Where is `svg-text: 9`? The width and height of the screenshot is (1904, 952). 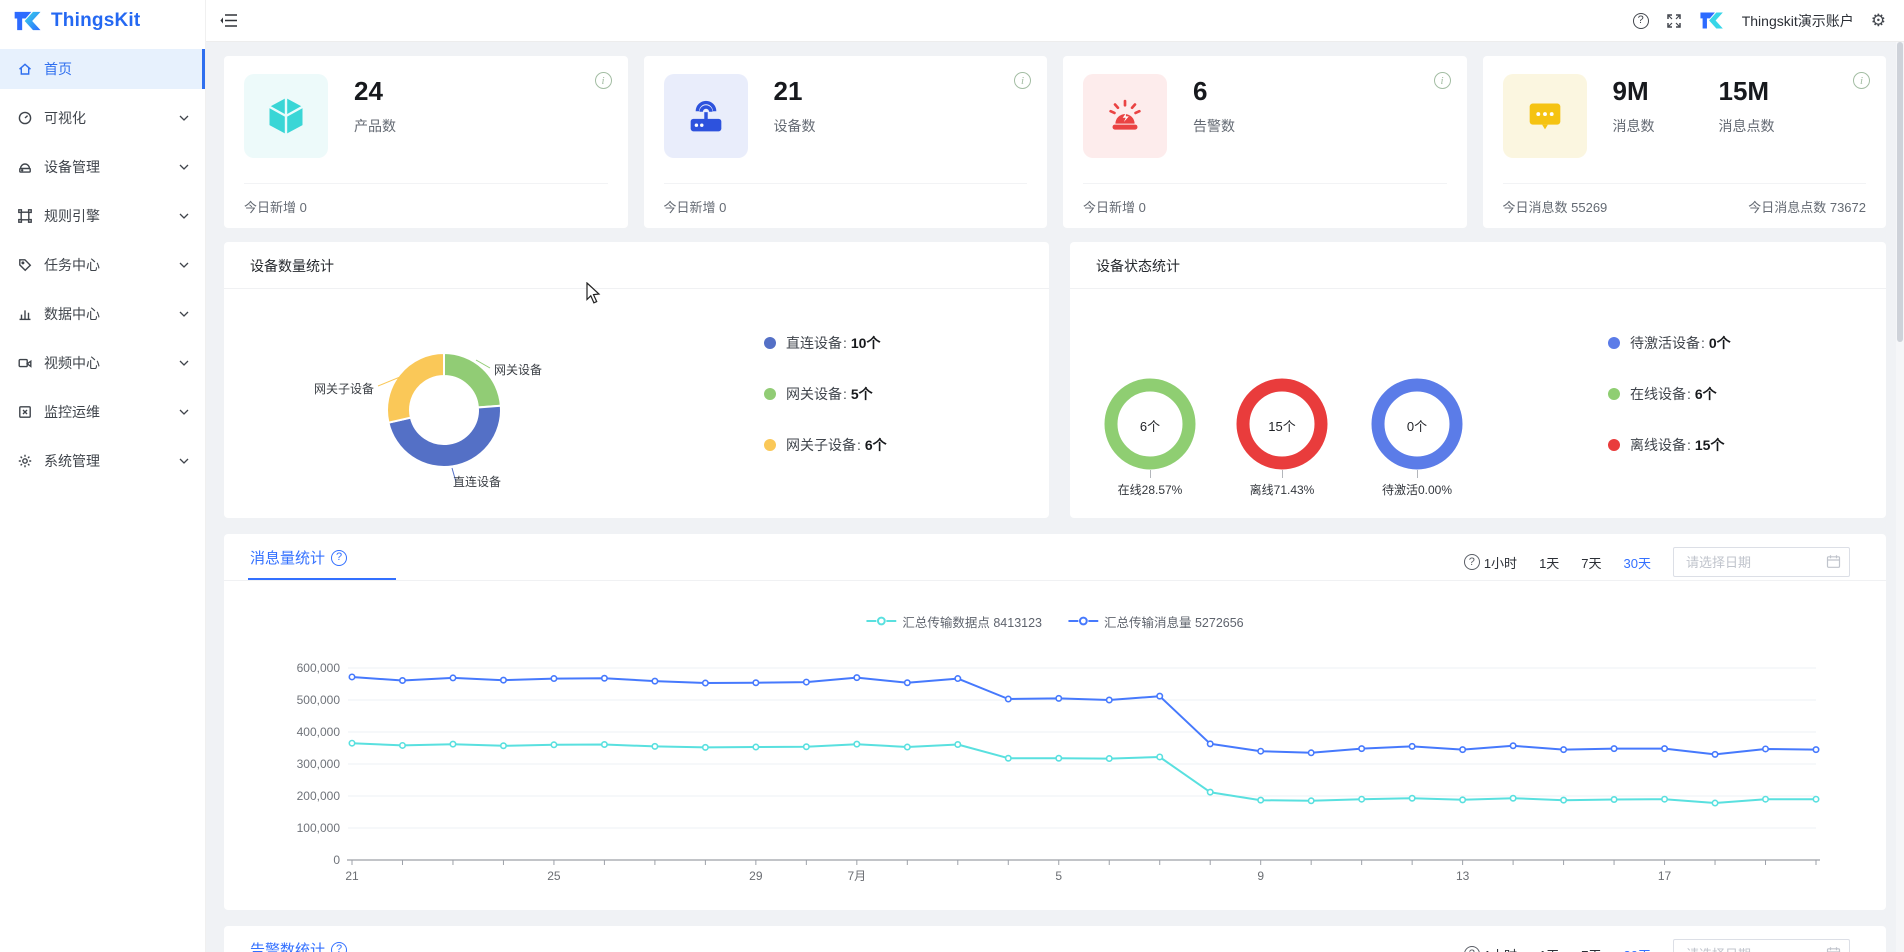 svg-text: 9 is located at coordinates (1260, 876).